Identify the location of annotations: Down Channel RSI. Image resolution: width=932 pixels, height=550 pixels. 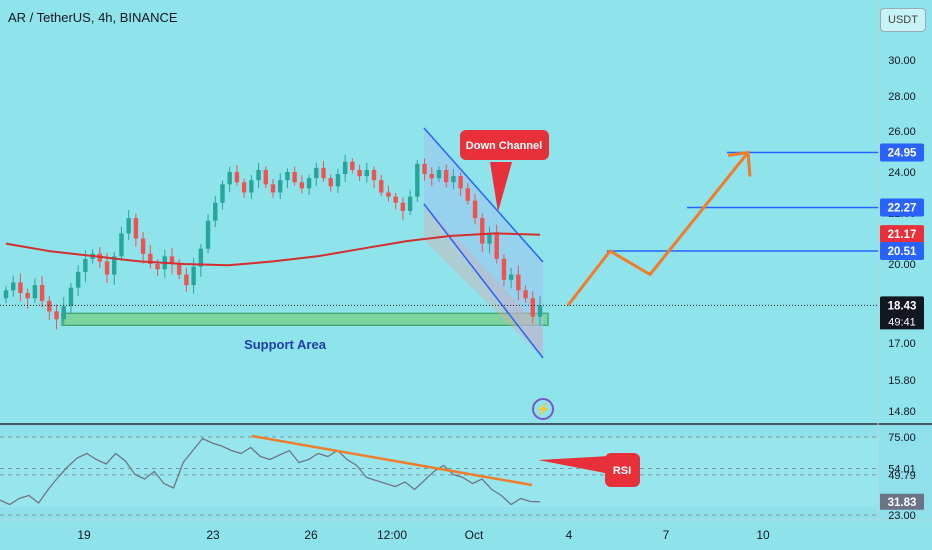
(550, 308).